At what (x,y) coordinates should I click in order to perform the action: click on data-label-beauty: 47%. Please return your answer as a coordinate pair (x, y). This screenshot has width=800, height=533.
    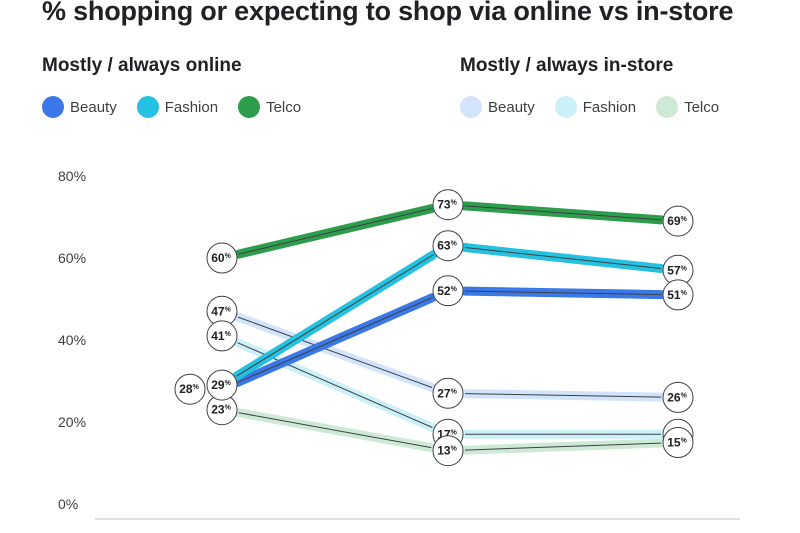
    Looking at the image, I should click on (222, 311).